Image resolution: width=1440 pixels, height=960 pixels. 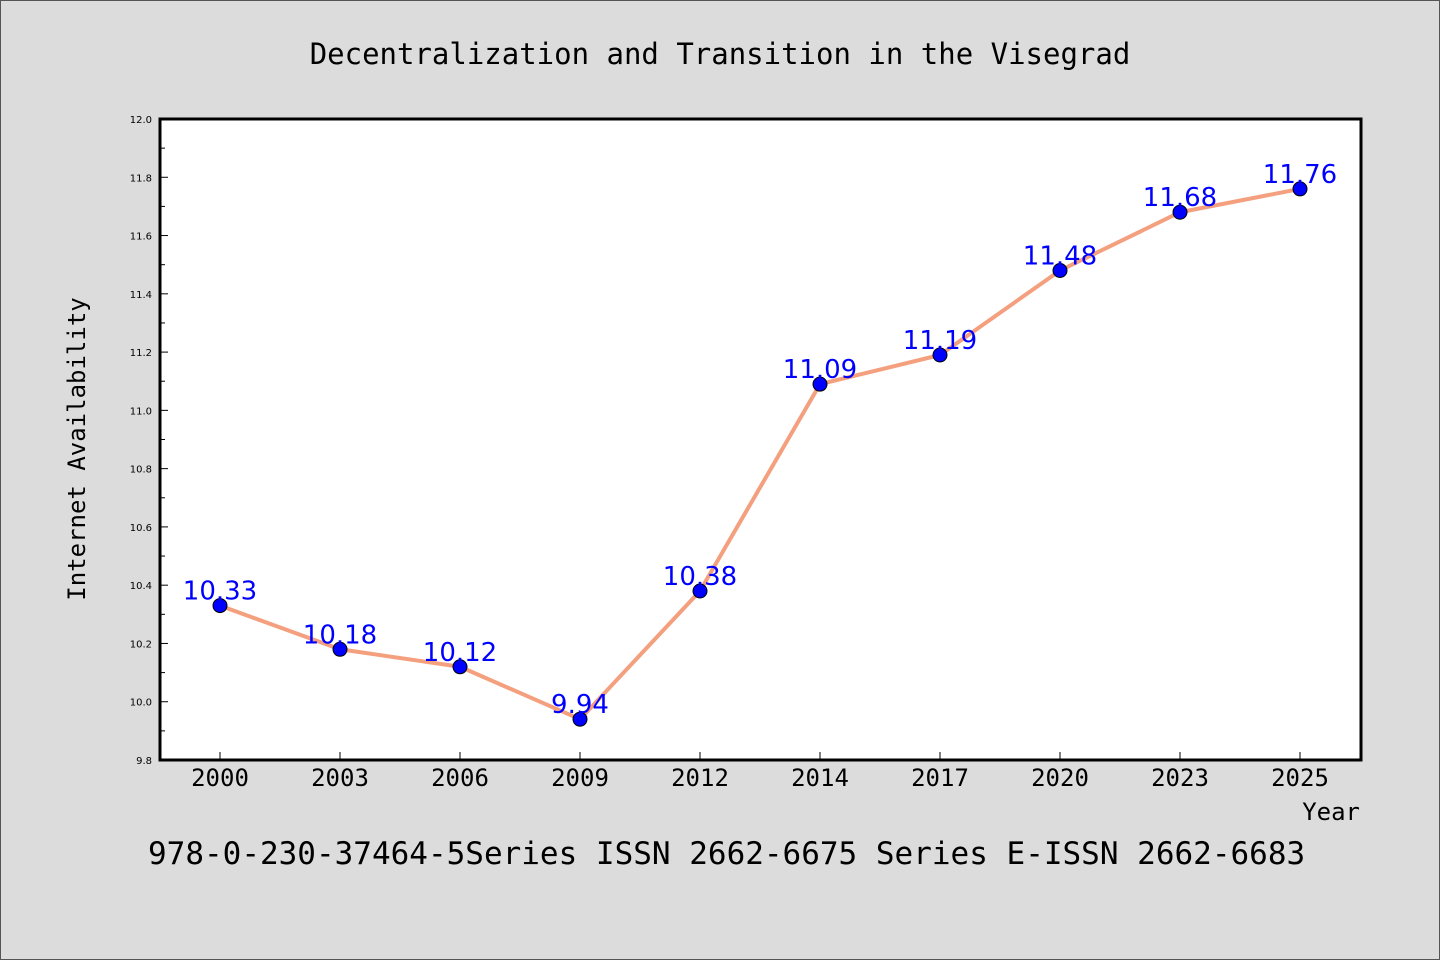 I want to click on data-point-label: 10.12, so click(x=460, y=653).